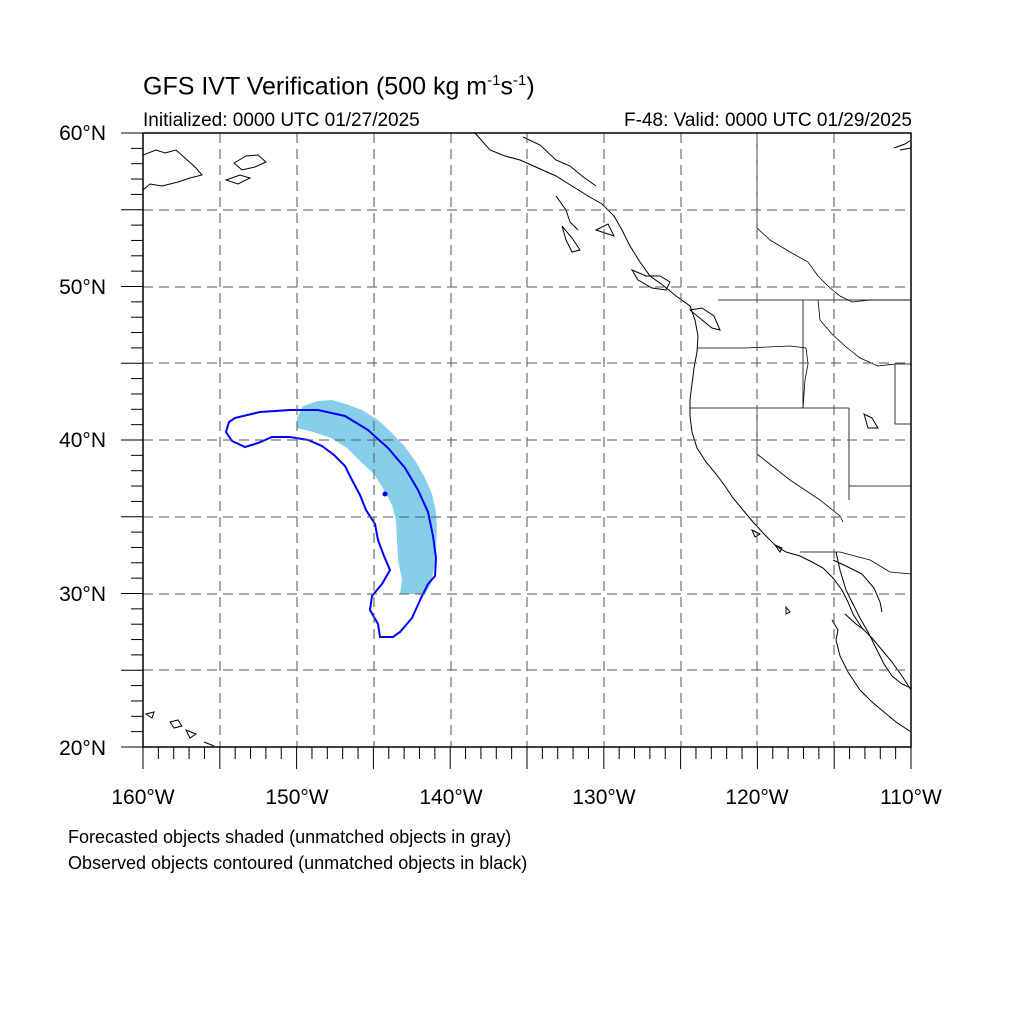 This screenshot has width=1024, height=1024. I want to click on lon-label-120w: 120°W, so click(757, 797).